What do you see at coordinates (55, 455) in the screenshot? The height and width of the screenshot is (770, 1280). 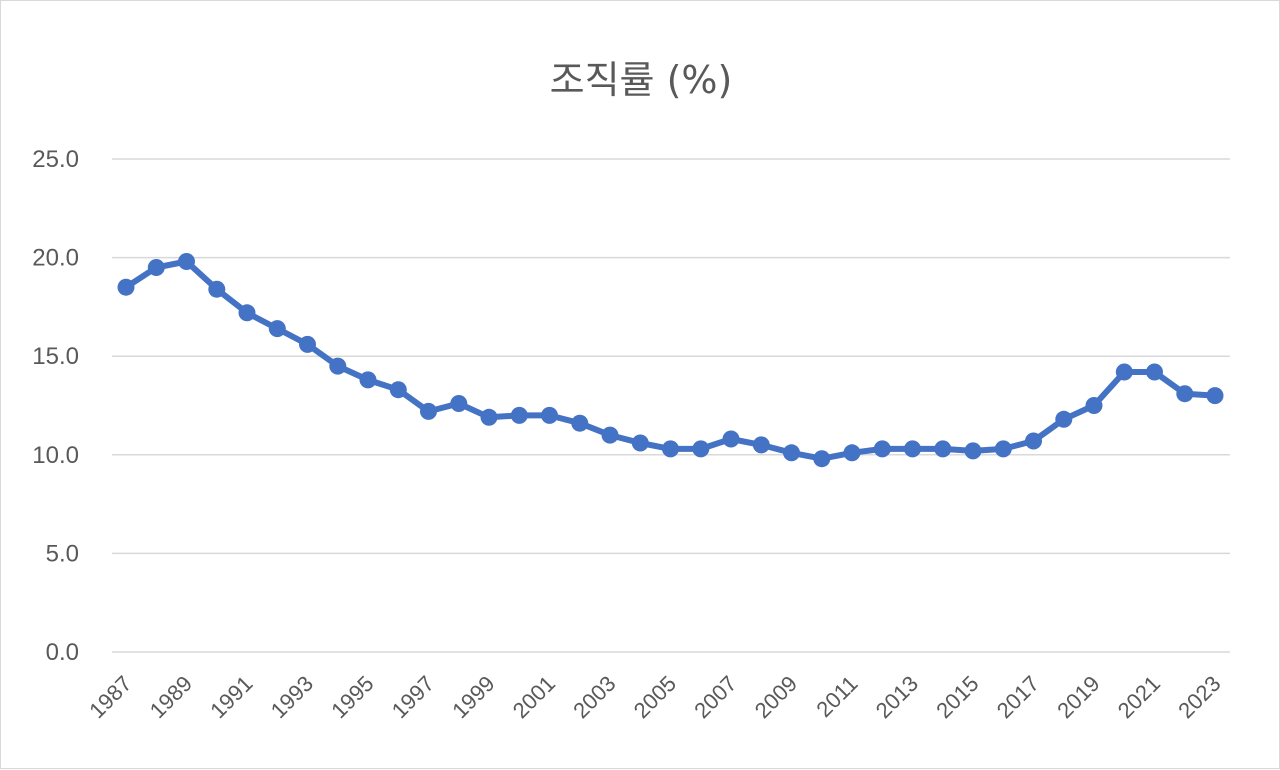 I see `y-tick-label: 10.0` at bounding box center [55, 455].